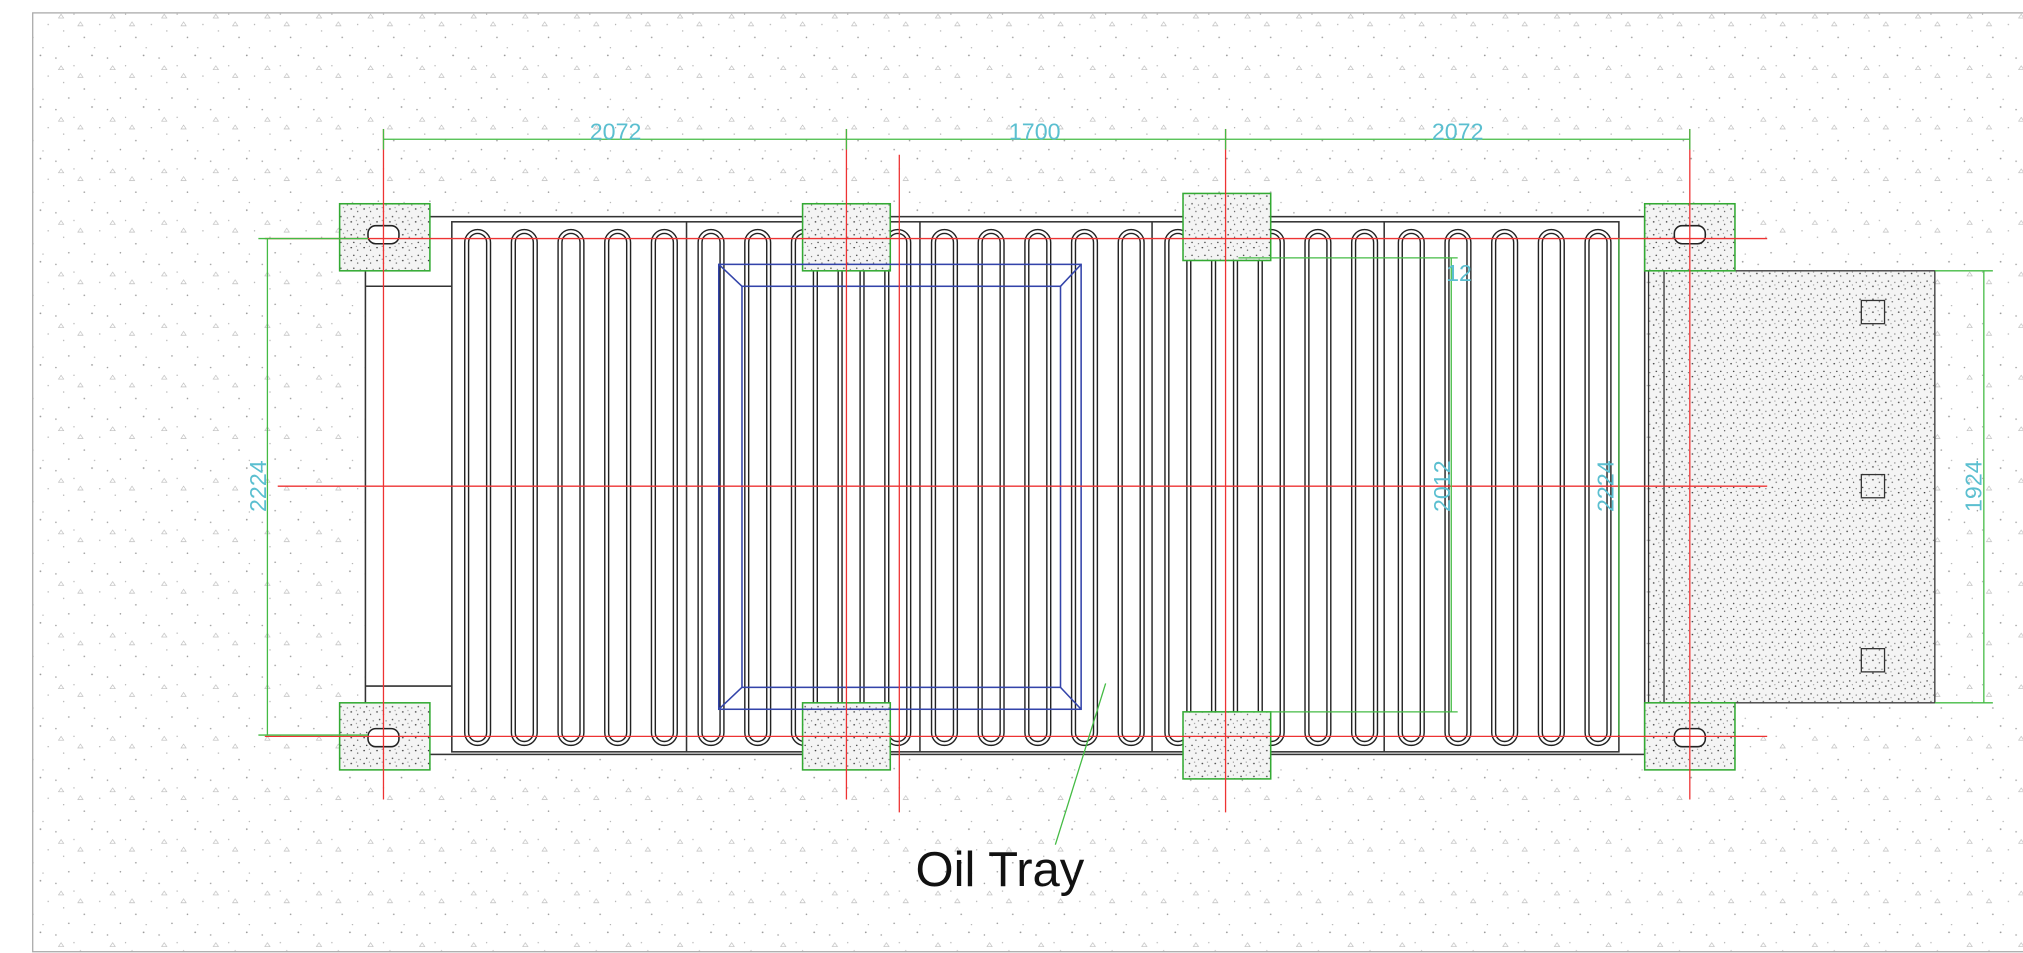 The height and width of the screenshot is (953, 2023). Describe the element at coordinates (1973, 486) in the screenshot. I see `dimension-label: 1924` at that location.